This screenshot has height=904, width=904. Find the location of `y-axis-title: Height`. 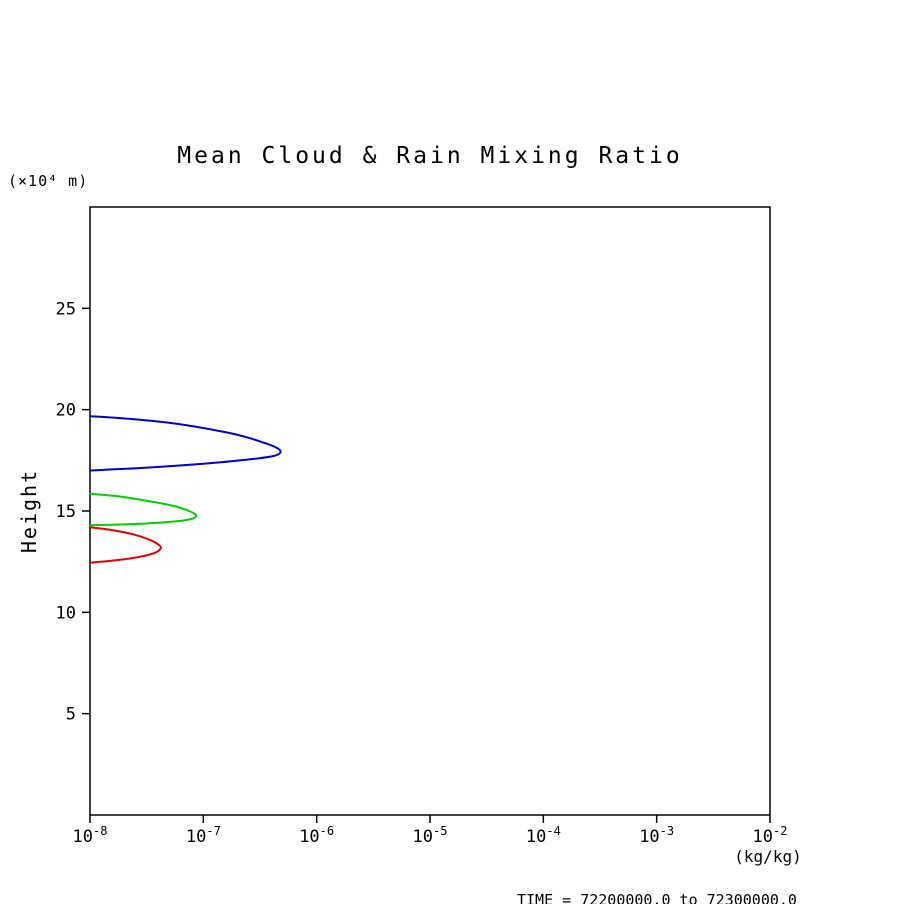

y-axis-title: Height is located at coordinates (29, 511).